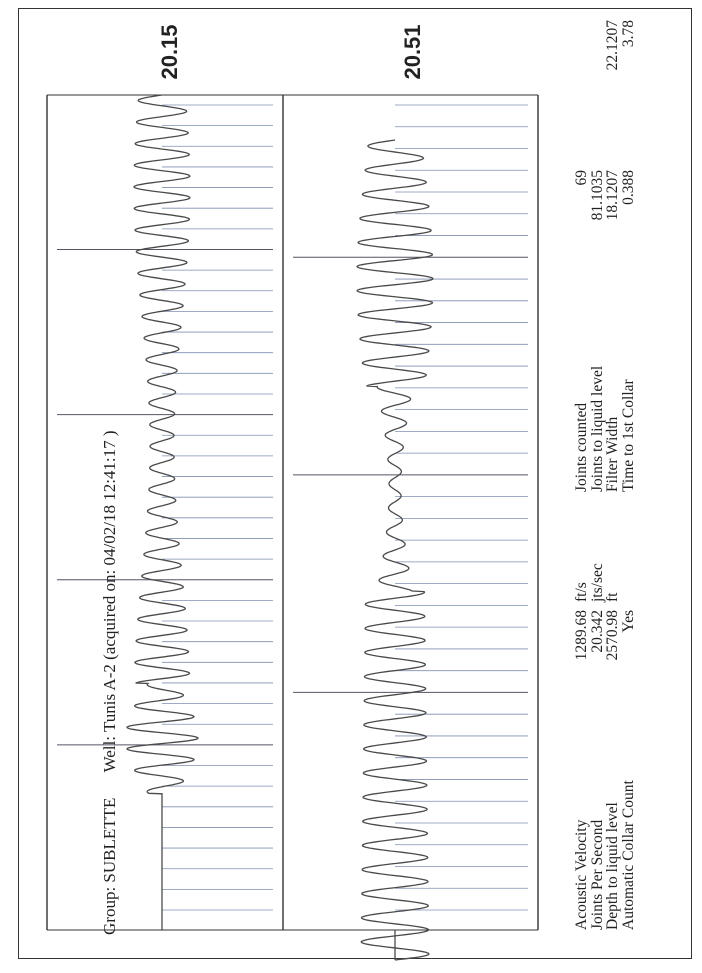 The width and height of the screenshot is (702, 973). What do you see at coordinates (109, 910) in the screenshot?
I see `group-label: Group:` at bounding box center [109, 910].